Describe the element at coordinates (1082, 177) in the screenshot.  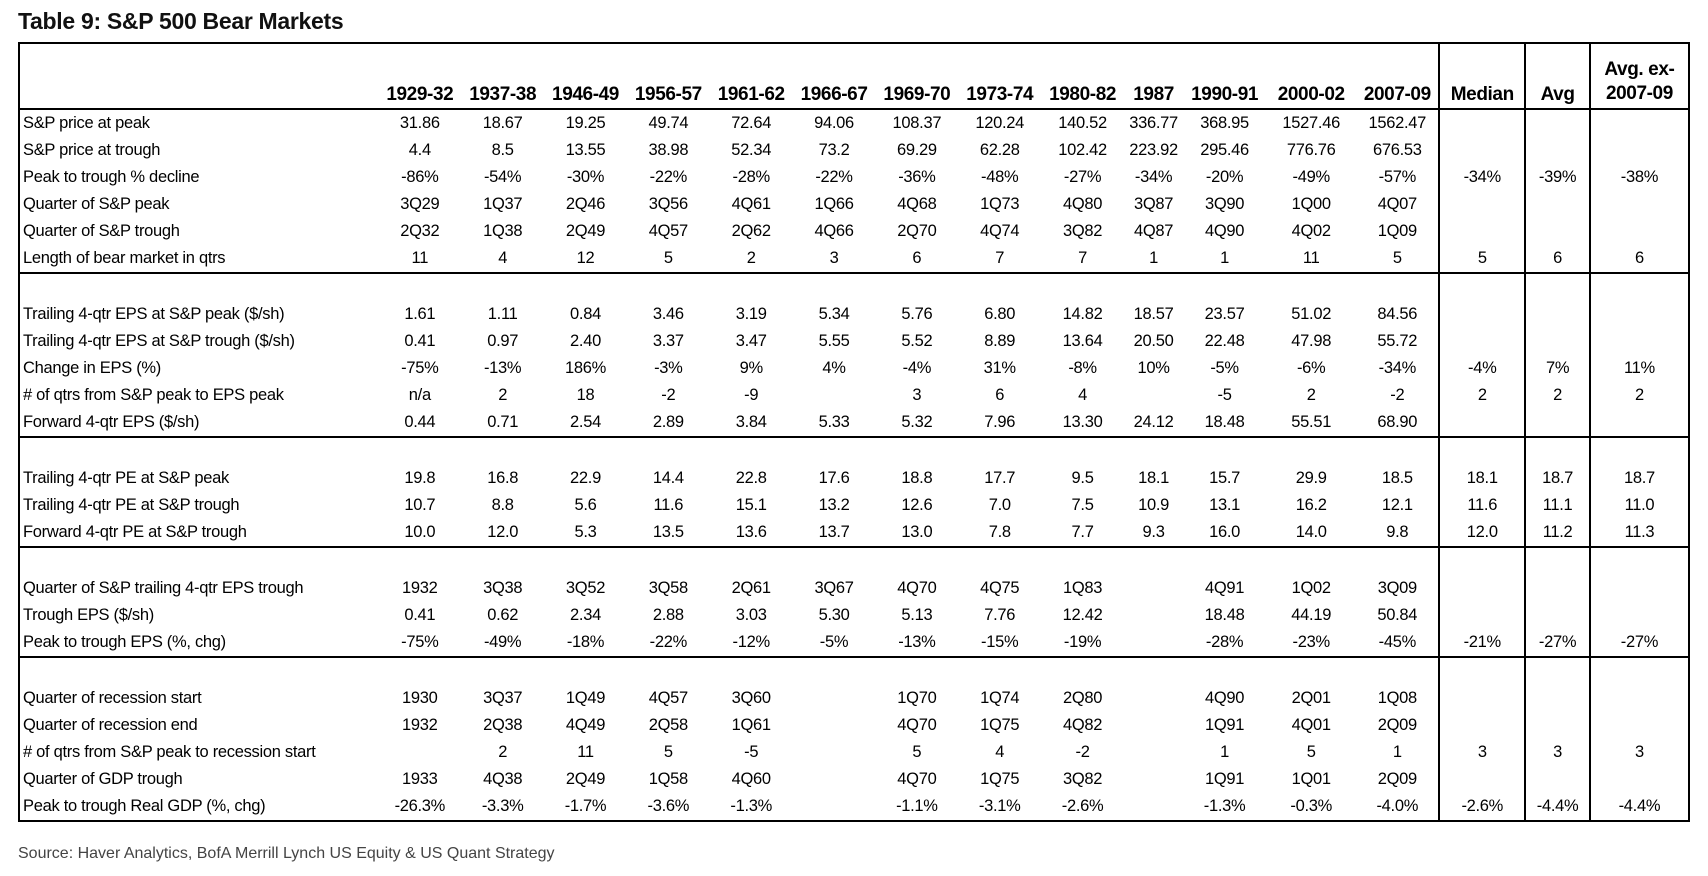
I see `table-cell: -27%` at that location.